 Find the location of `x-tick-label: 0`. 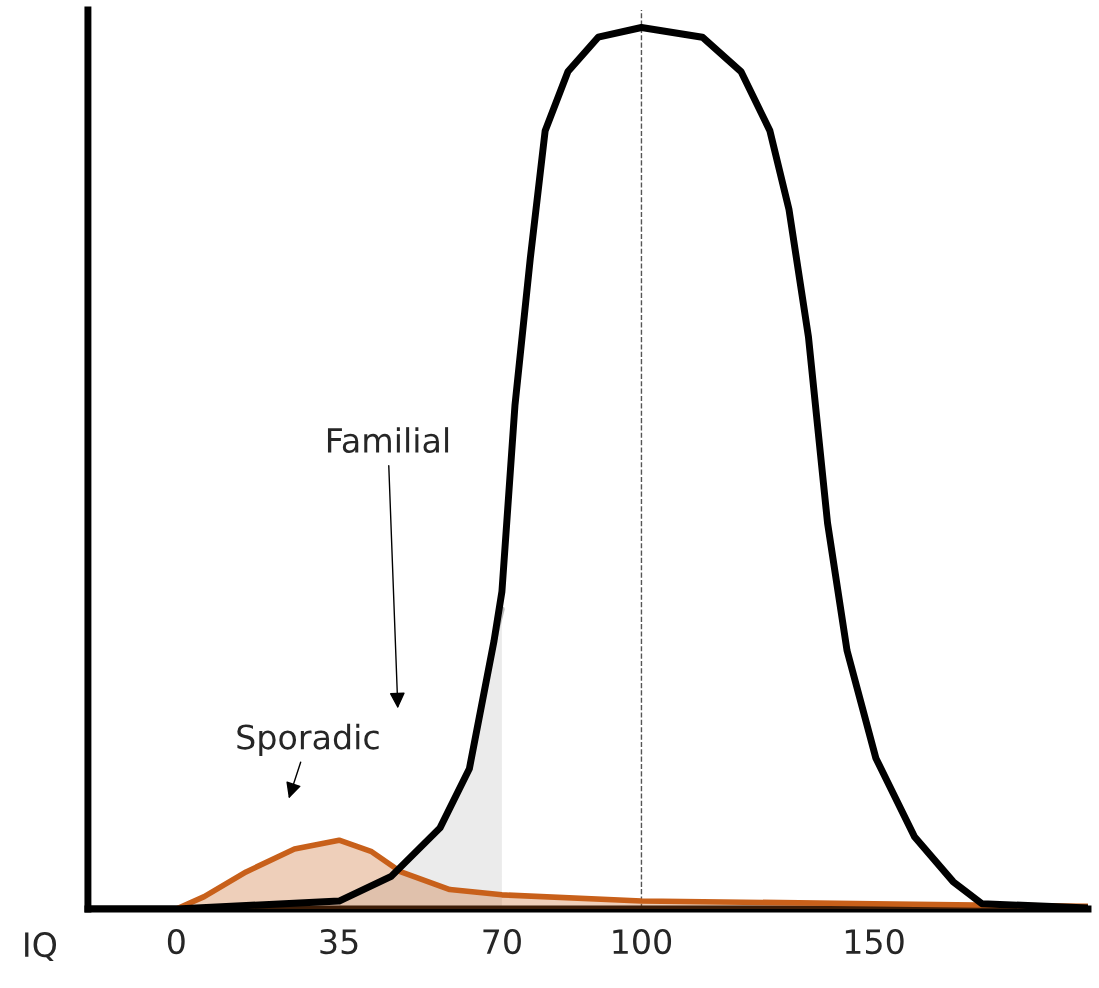

x-tick-label: 0 is located at coordinates (176, 941).